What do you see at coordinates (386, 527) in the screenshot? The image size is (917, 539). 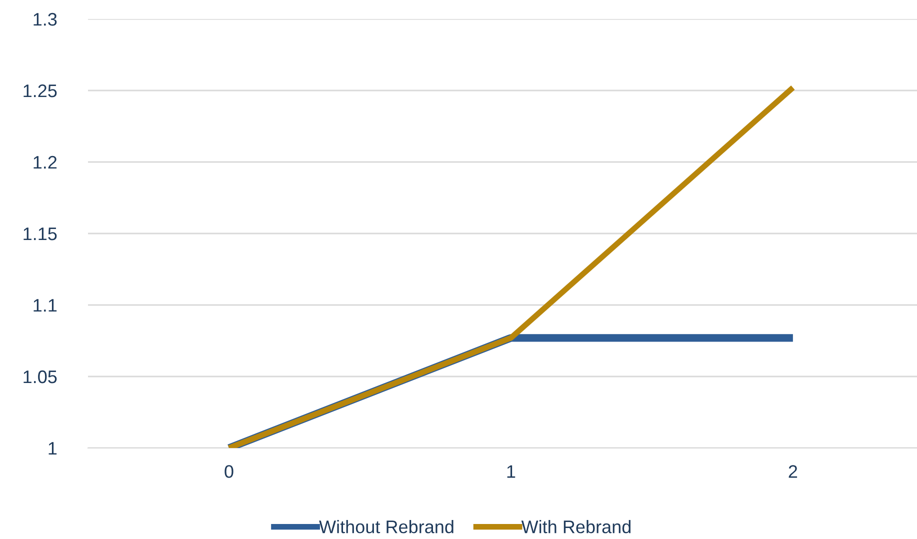 I see `legend-label: Without Rebrand` at bounding box center [386, 527].